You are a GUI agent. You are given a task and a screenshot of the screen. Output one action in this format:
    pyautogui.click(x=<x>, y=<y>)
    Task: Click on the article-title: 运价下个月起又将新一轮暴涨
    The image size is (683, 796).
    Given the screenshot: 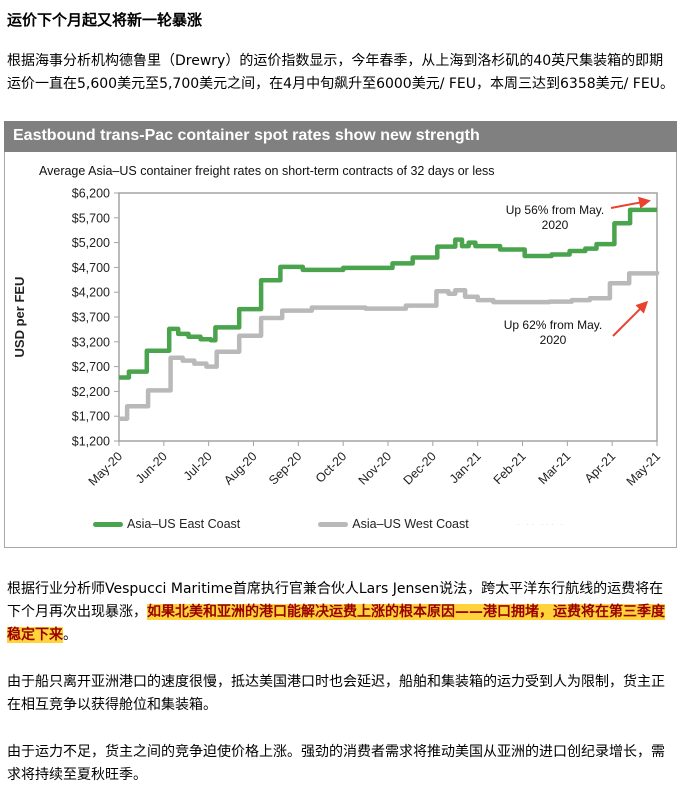 What is the action you would take?
    pyautogui.click(x=105, y=20)
    